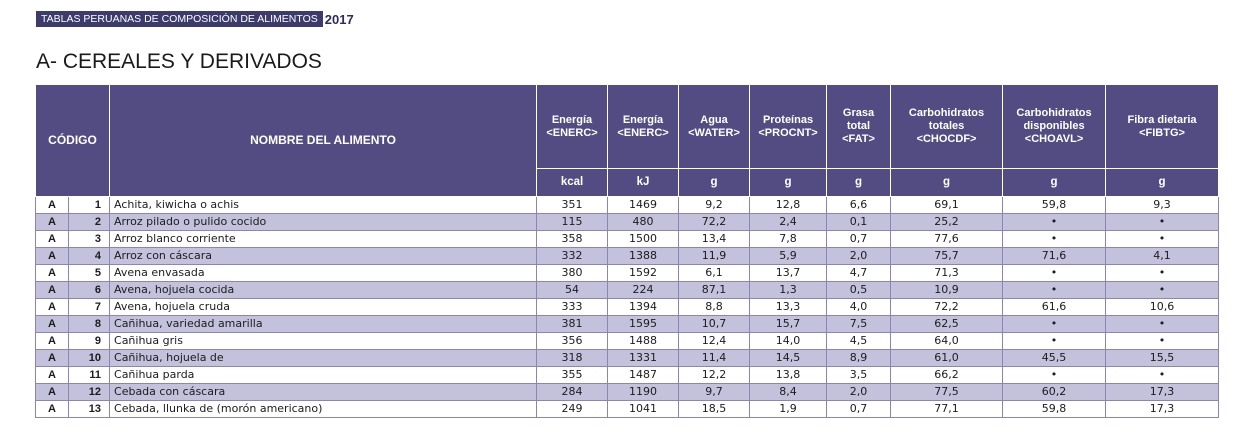 The height and width of the screenshot is (439, 1258). What do you see at coordinates (572, 375) in the screenshot?
I see `energy-kcal-value: 355` at bounding box center [572, 375].